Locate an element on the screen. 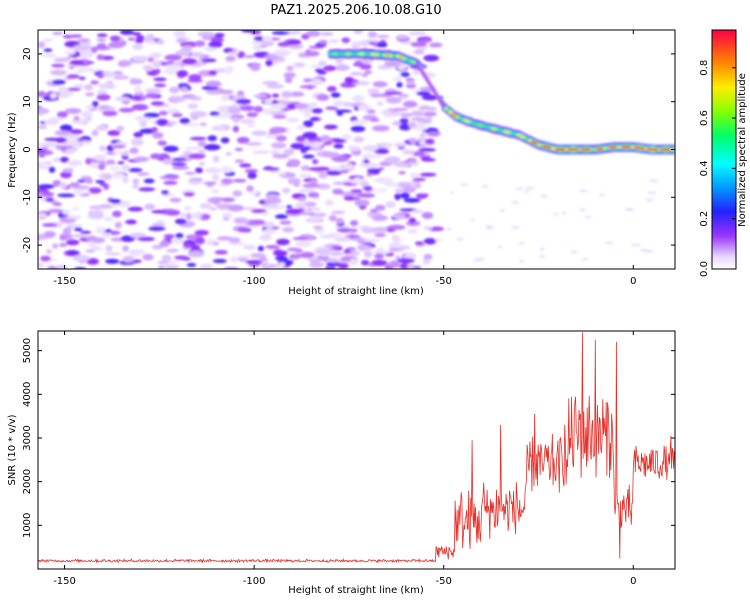 This screenshot has height=605, width=750. y-tick-label: -10 is located at coordinates (27, 197).